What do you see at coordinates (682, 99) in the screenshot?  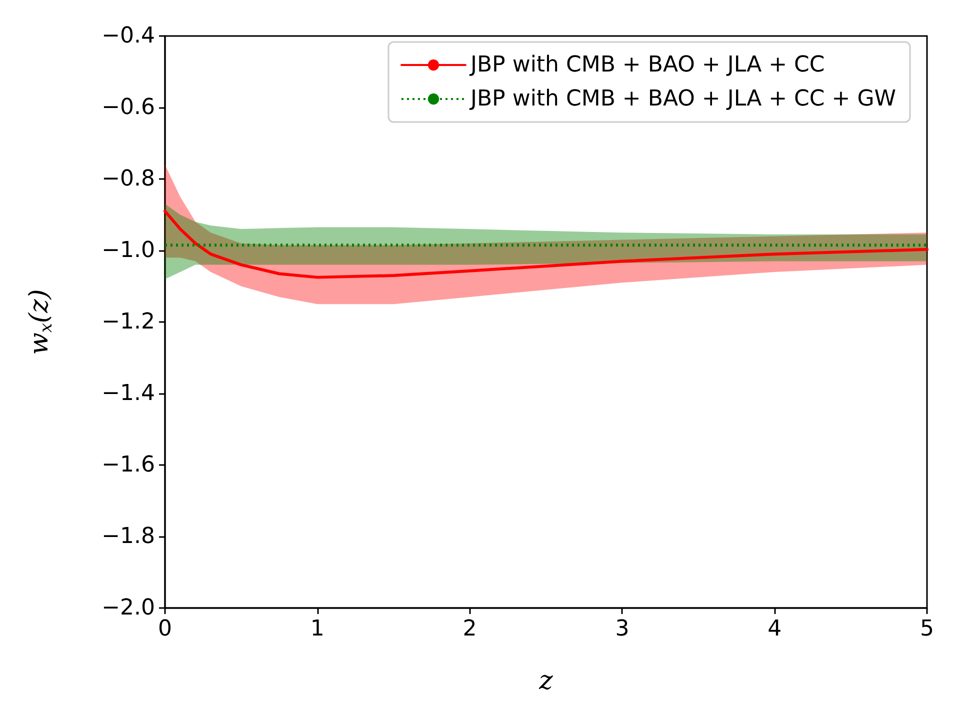 I see `legend-label: JBP with CMB + BAO + JLA + CC + GW` at bounding box center [682, 99].